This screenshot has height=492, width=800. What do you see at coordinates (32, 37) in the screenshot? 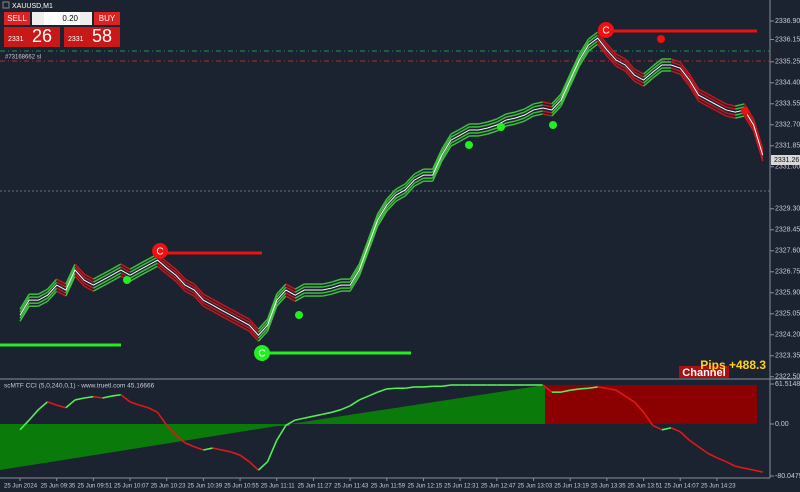
I see `sell-price-box` at bounding box center [32, 37].